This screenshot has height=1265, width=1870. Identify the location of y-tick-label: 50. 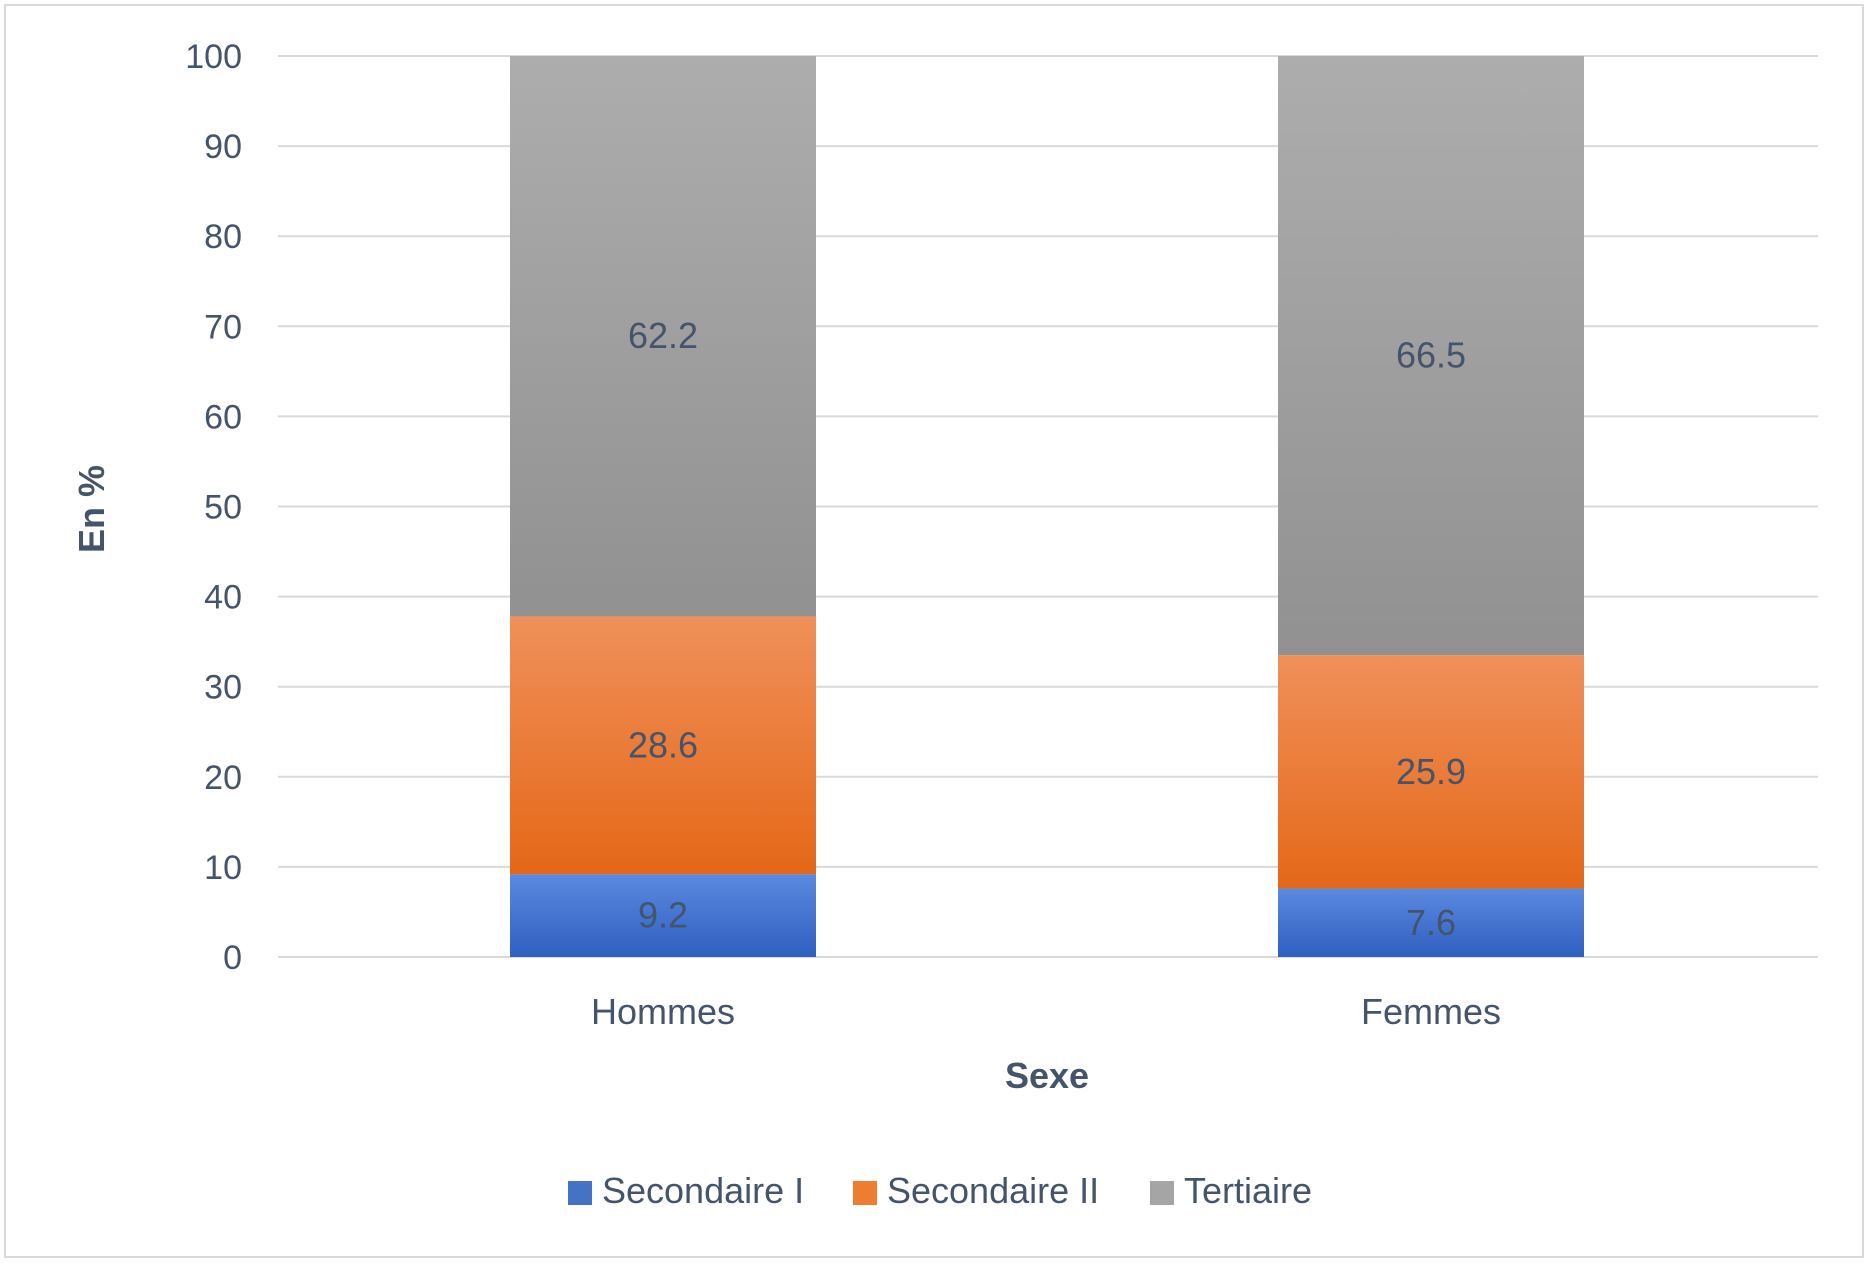
(223, 508).